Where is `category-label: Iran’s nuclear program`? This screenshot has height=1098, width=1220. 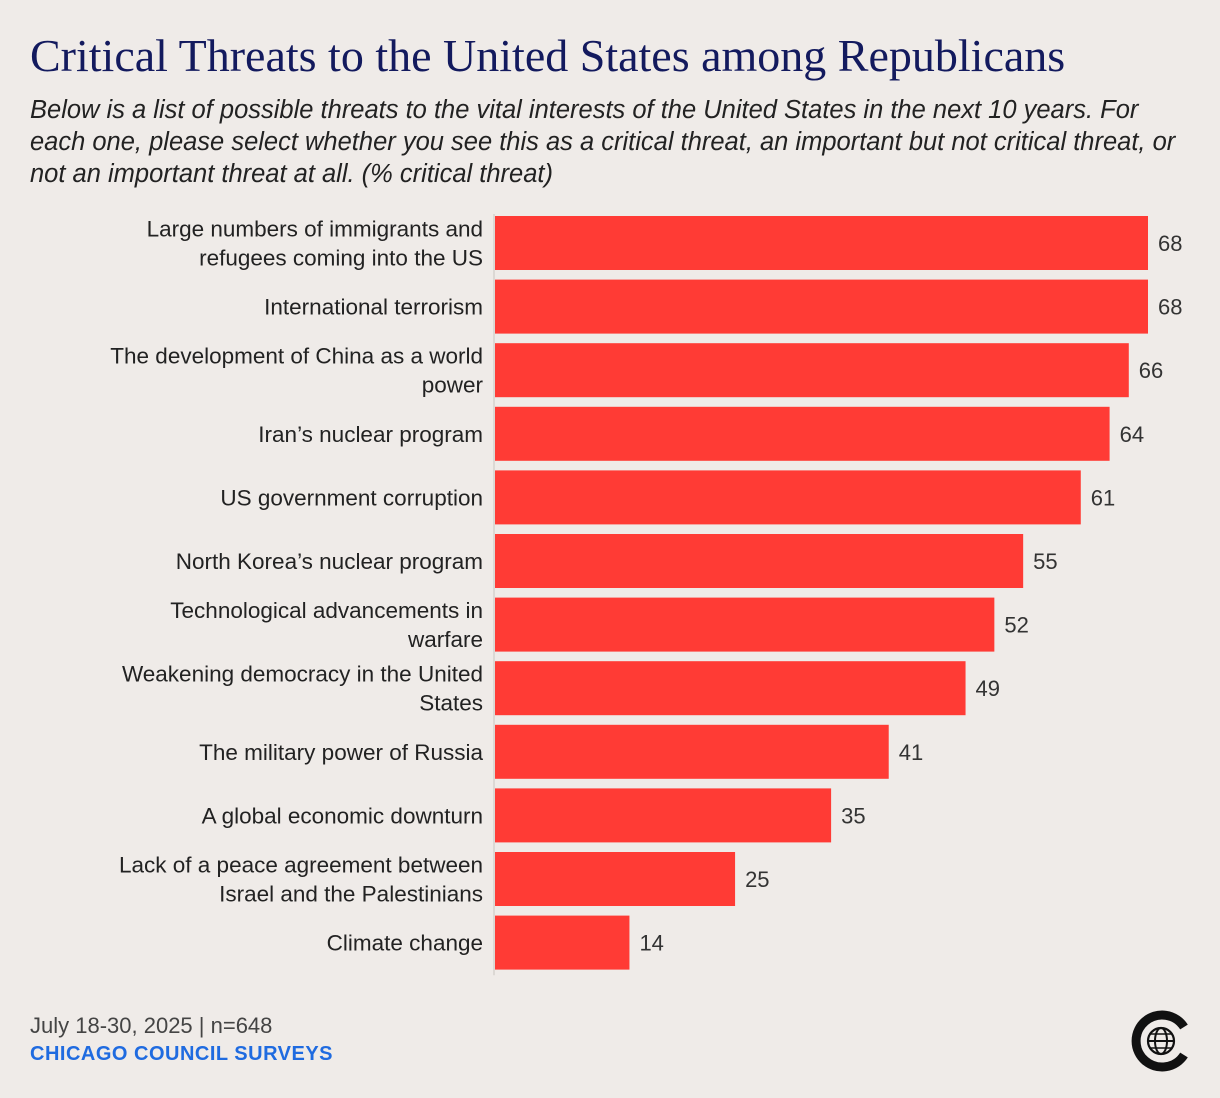
category-label: Iran’s nuclear program is located at coordinates (370, 434).